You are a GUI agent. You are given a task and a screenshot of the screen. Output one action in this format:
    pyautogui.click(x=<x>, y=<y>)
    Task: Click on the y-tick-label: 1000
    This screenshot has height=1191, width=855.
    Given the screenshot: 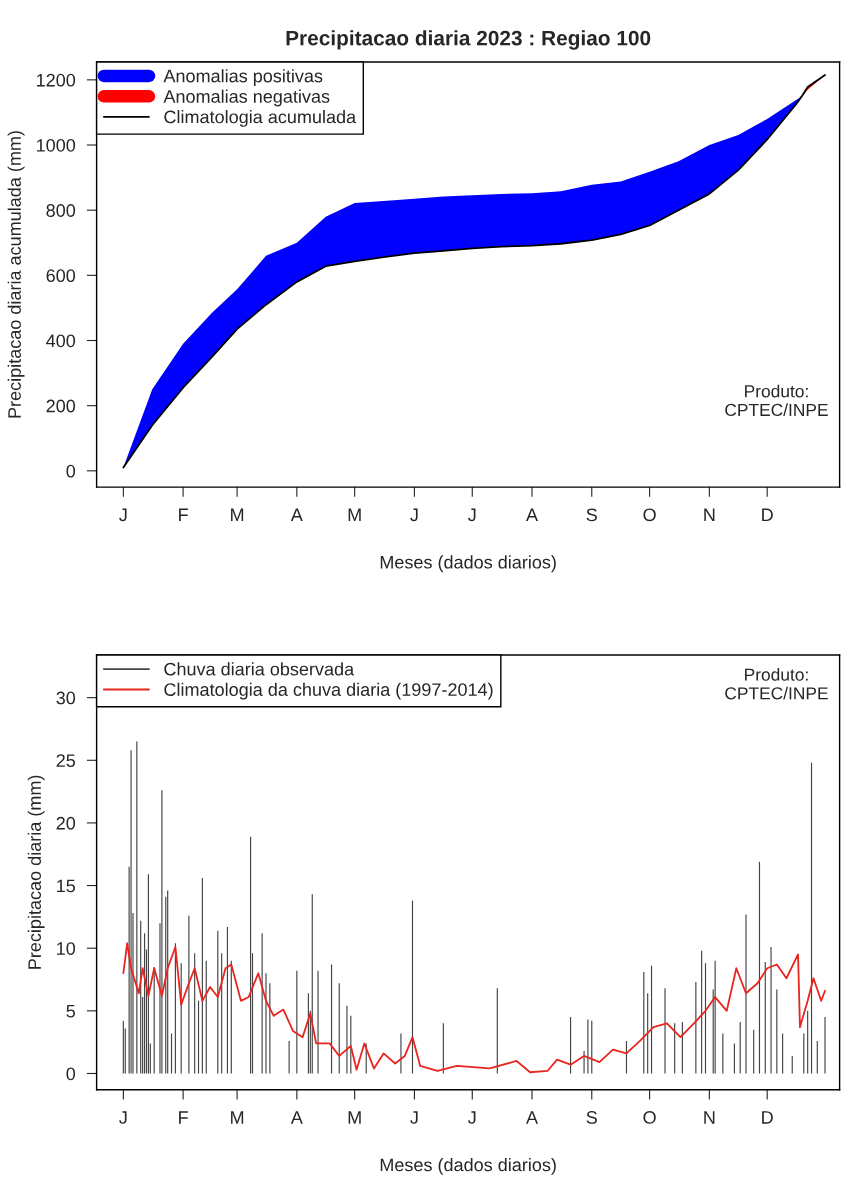 What is the action you would take?
    pyautogui.click(x=56, y=145)
    